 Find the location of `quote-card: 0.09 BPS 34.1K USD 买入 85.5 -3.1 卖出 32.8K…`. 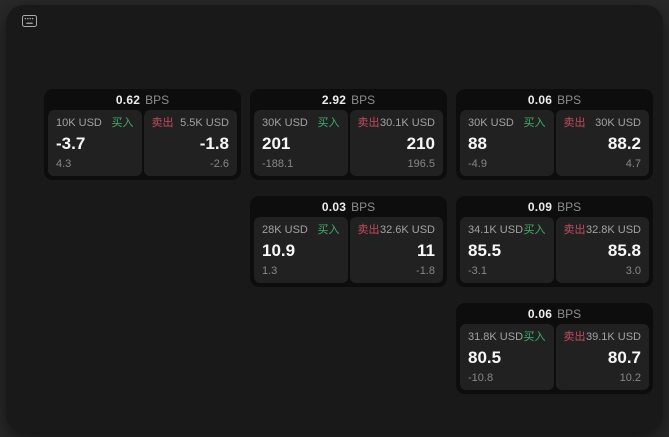

quote-card: 0.09 BPS 34.1K USD 买入 85.5 -3.1 卖出 32.8K… is located at coordinates (554, 241).